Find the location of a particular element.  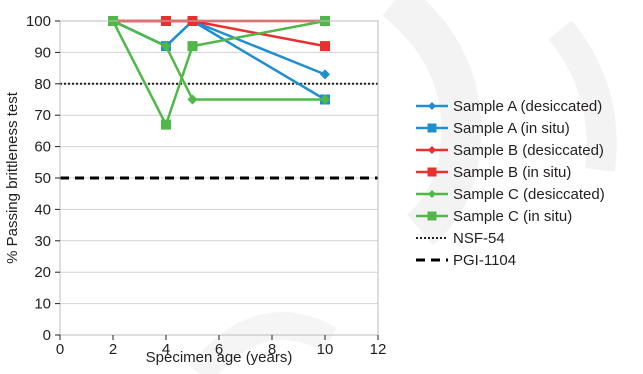

y-tick-label: 60 is located at coordinates (42, 147).